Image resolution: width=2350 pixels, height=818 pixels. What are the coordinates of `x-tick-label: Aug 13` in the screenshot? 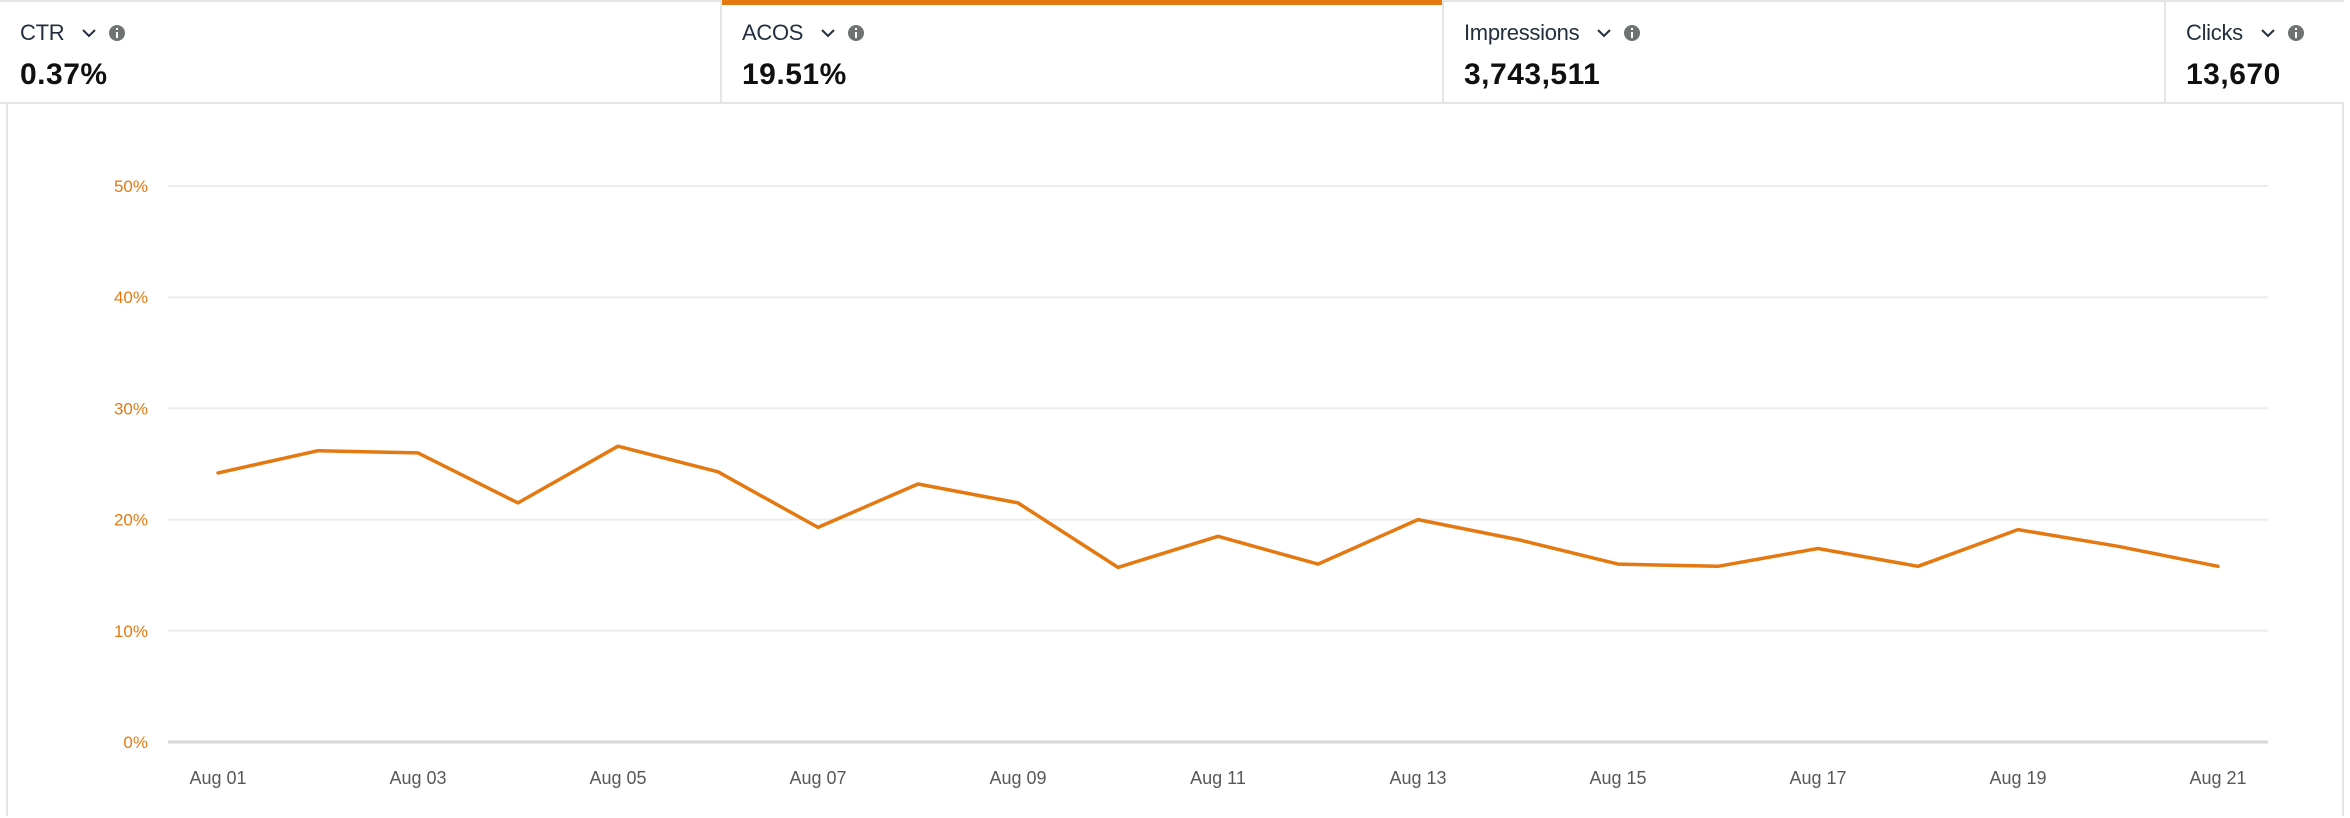 It's located at (1417, 778).